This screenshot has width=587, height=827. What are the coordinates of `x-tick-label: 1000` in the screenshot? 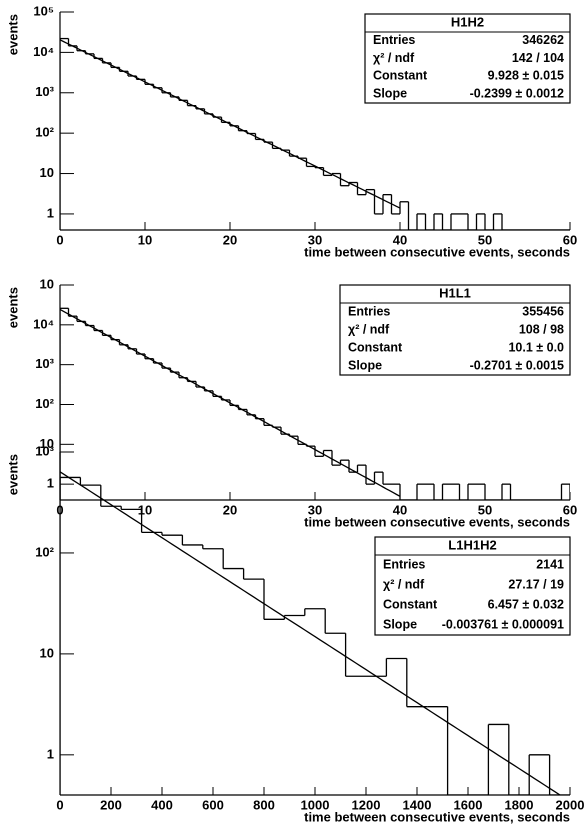 It's located at (315, 804).